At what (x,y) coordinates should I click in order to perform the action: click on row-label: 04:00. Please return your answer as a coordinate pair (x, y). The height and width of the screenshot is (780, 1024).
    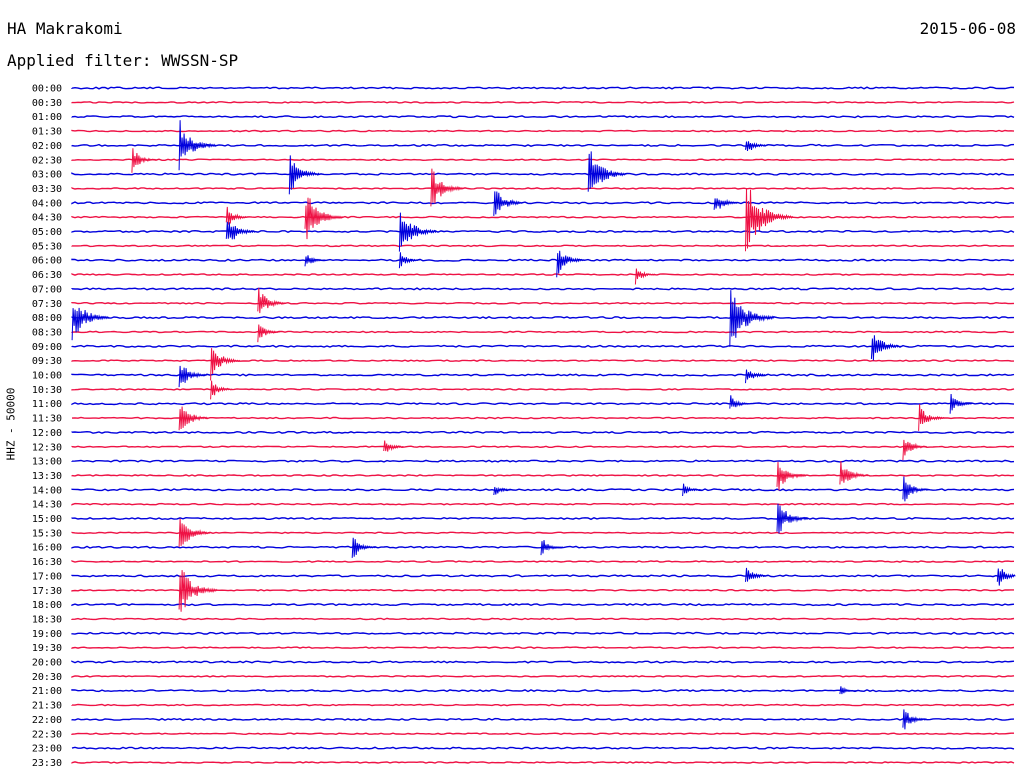
    Looking at the image, I should click on (47, 203).